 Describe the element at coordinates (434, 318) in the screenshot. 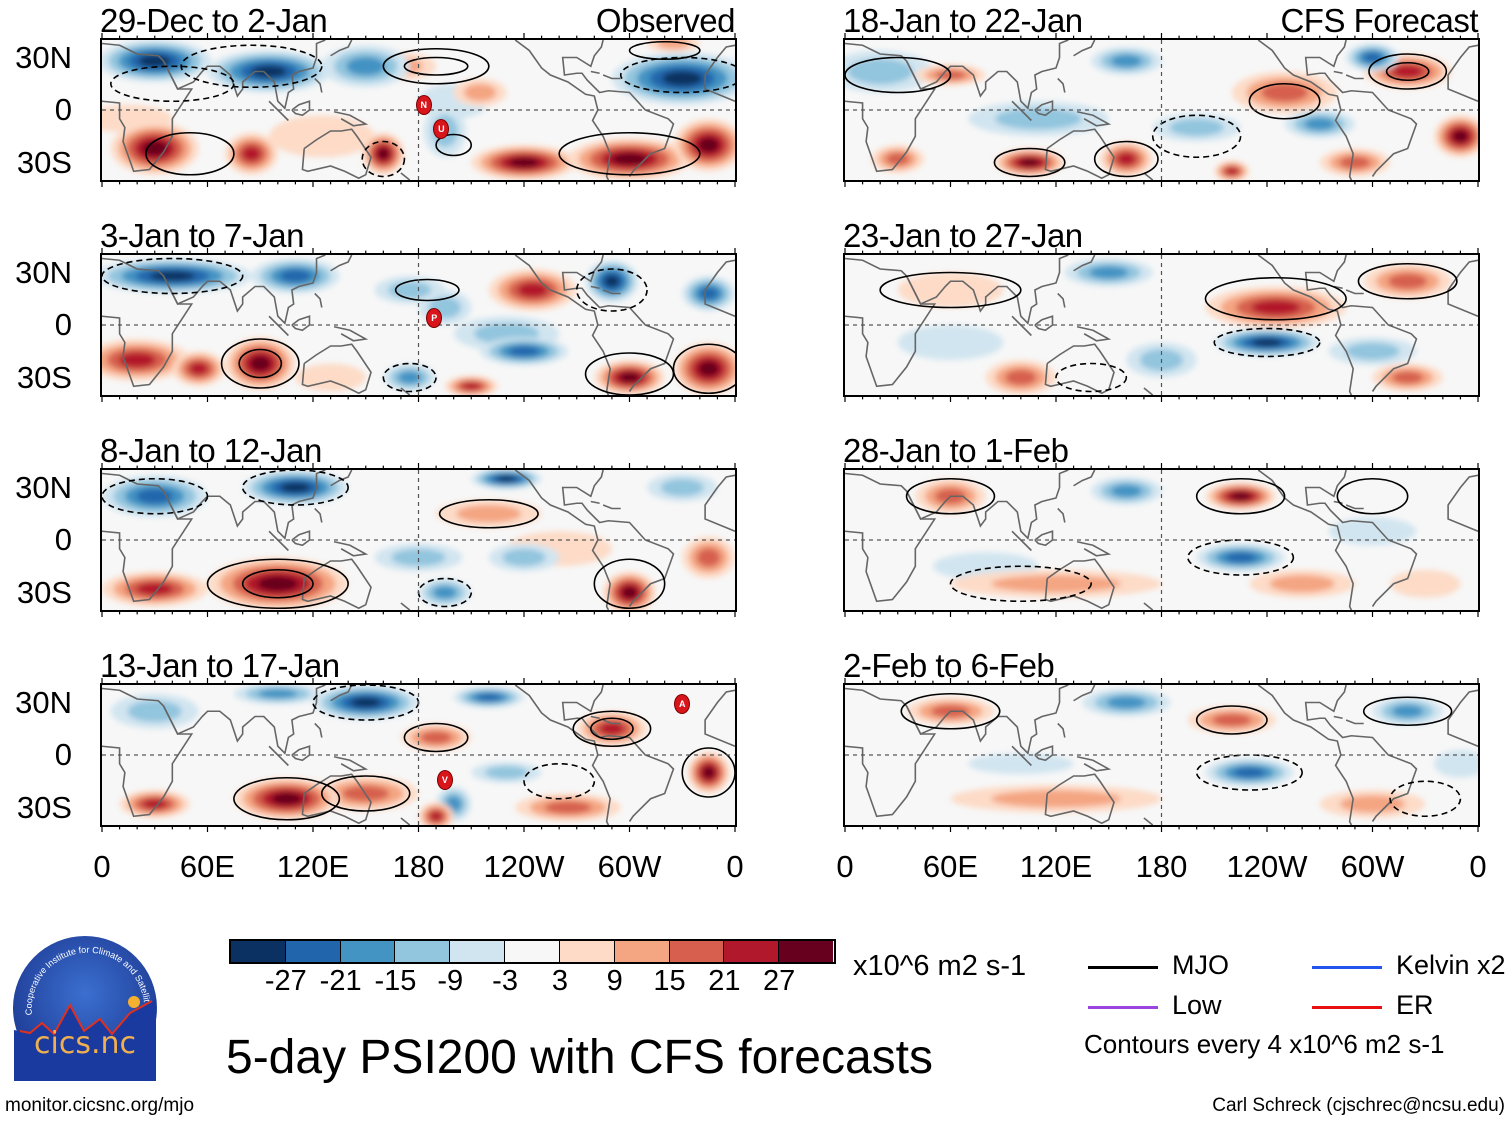

I see `tropical-cyclone-marker: P` at that location.